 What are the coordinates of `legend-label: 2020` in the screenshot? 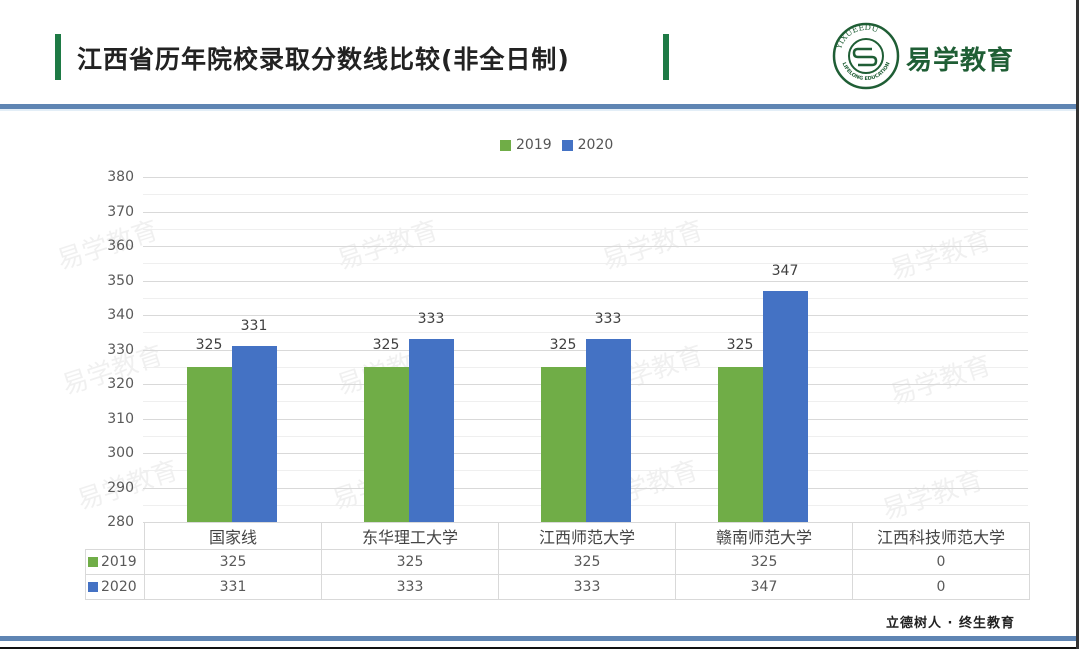 It's located at (595, 145).